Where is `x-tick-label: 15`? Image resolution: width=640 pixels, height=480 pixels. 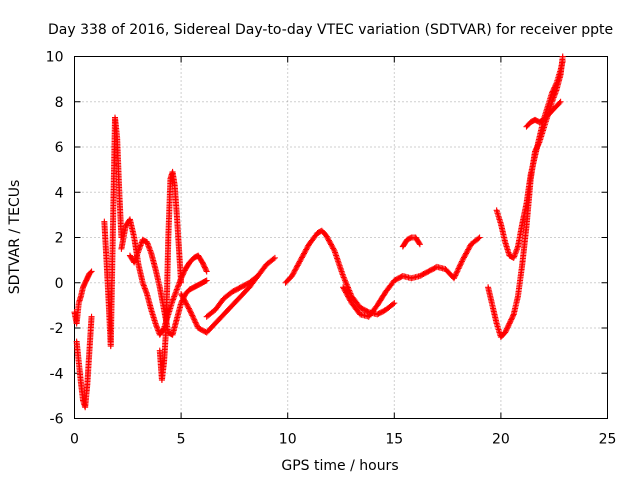 x-tick-label: 15 is located at coordinates (394, 440).